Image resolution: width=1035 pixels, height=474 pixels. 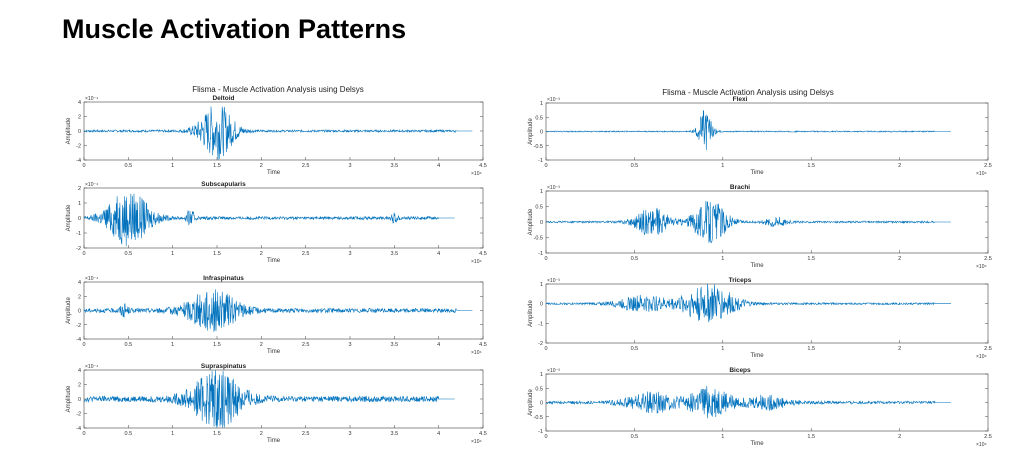 I want to click on panel-title: Triceps, so click(x=740, y=280).